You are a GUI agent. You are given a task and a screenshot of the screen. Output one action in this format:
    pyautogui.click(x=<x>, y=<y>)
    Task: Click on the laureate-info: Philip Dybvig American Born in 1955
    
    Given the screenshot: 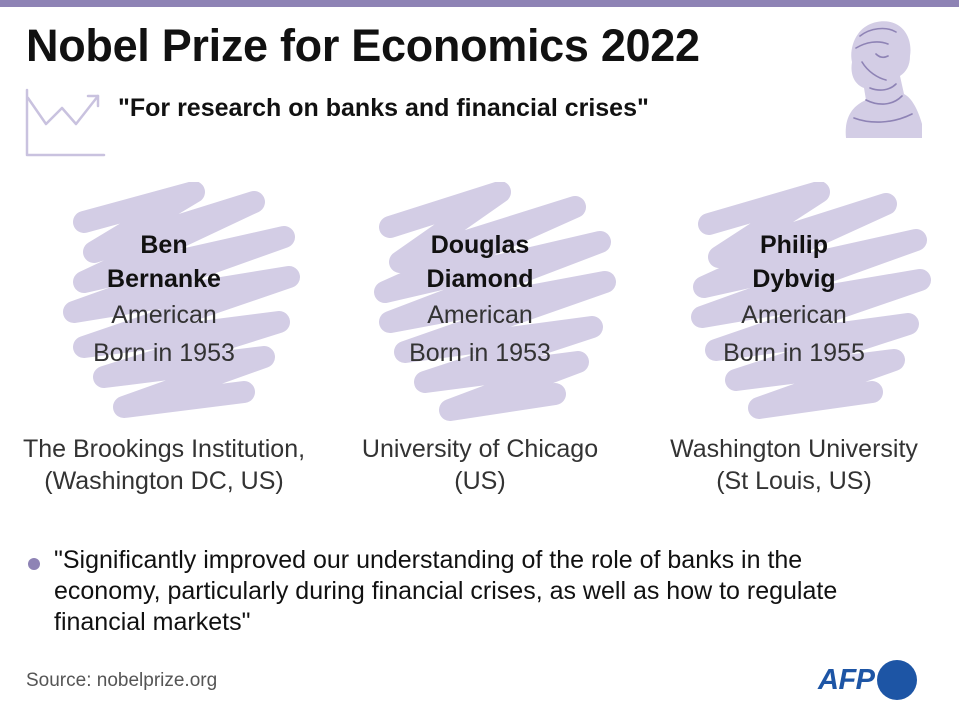 What is the action you would take?
    pyautogui.click(x=794, y=300)
    